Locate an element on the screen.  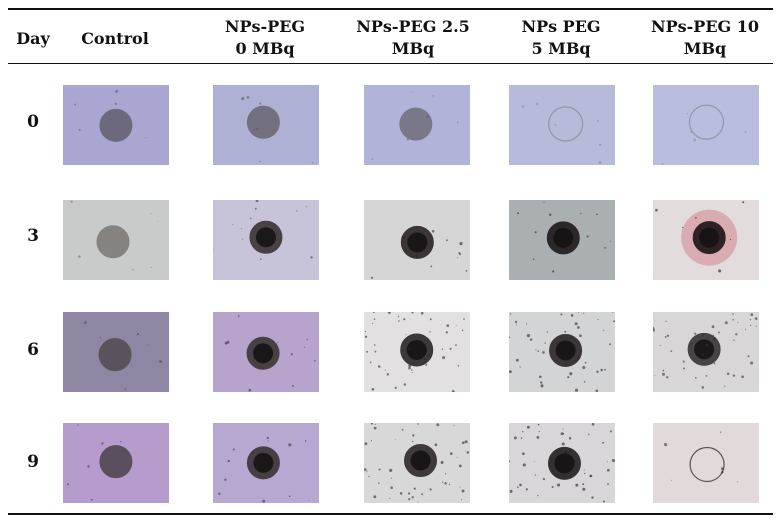
header-rule is located at coordinates (390, 63).